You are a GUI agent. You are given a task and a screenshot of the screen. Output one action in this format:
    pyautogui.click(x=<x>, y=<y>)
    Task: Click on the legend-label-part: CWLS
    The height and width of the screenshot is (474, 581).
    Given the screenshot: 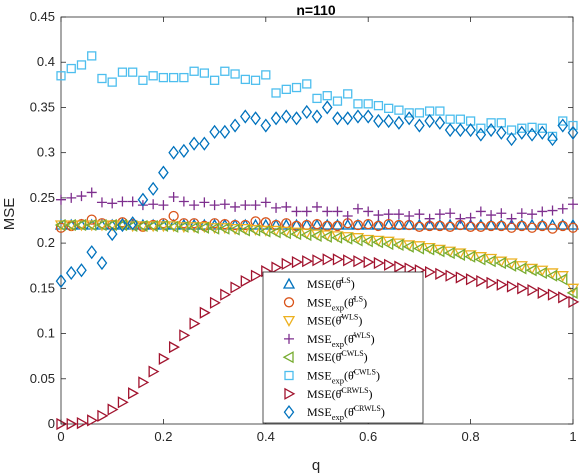 What is the action you would take?
    pyautogui.click(x=365, y=372)
    